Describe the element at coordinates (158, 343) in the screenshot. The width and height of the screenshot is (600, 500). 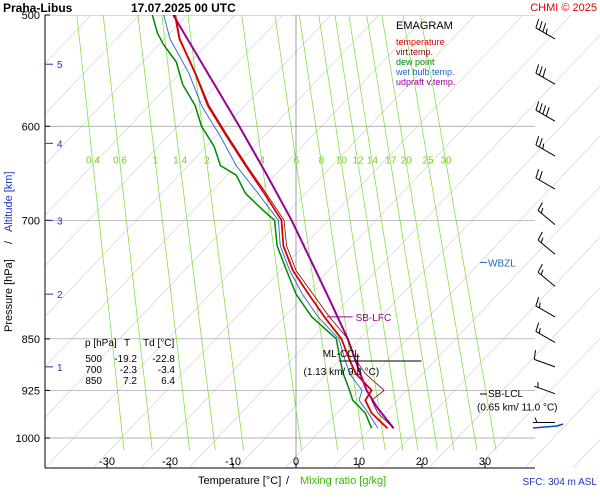
I see `table-header-td: Td [°C]` at that location.